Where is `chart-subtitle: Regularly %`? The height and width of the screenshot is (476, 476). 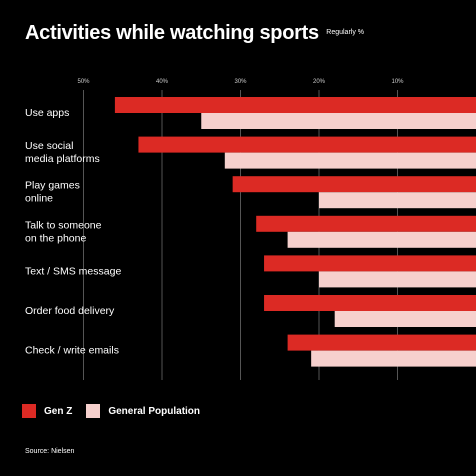 chart-subtitle: Regularly % is located at coordinates (345, 32).